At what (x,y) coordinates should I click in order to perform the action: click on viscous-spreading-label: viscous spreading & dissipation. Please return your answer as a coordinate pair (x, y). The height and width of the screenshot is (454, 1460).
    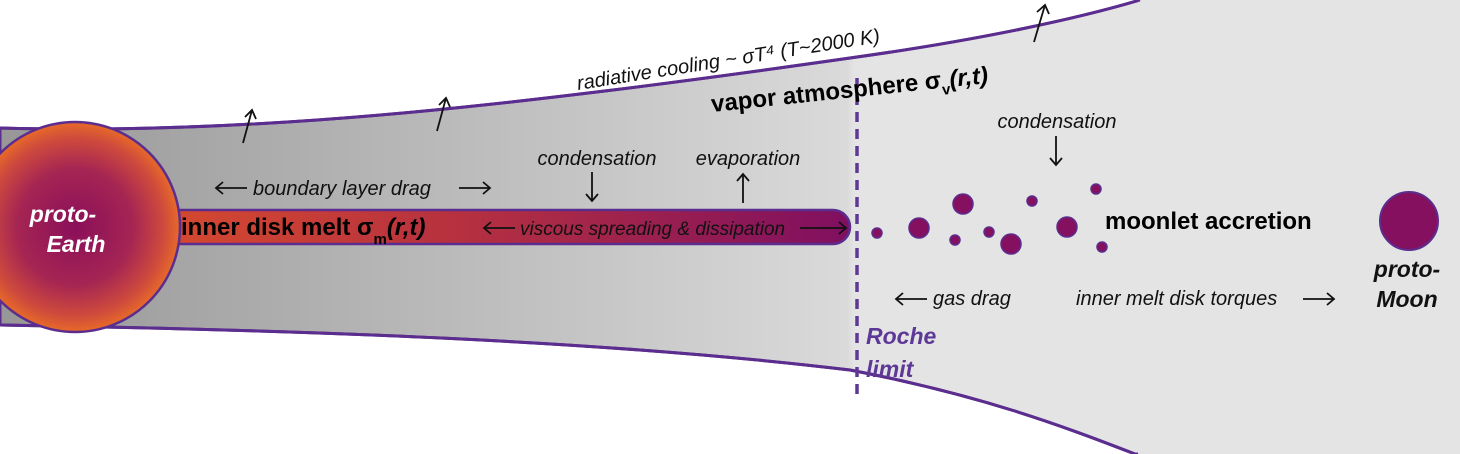
    Looking at the image, I should click on (652, 229).